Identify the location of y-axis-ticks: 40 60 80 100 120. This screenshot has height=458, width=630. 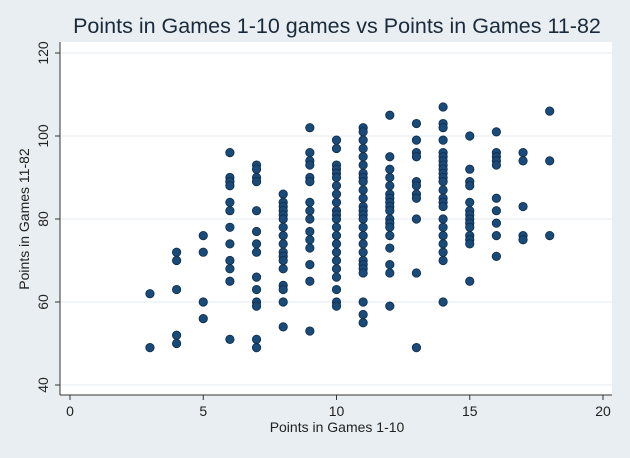
(47, 217).